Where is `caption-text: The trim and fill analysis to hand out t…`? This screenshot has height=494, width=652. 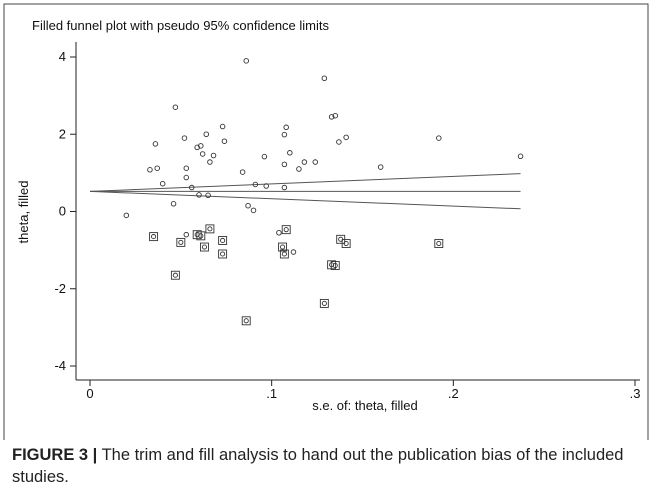 caption-text: The trim and fill analysis to hand out t… is located at coordinates (318, 466).